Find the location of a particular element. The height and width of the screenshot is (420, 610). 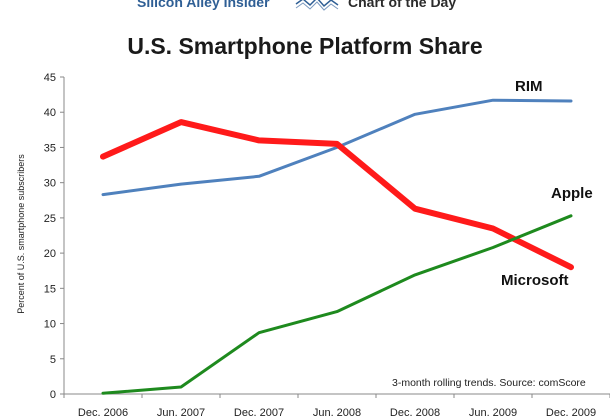

source-note: 3-month rolling trends. Source: comScore is located at coordinates (489, 383).